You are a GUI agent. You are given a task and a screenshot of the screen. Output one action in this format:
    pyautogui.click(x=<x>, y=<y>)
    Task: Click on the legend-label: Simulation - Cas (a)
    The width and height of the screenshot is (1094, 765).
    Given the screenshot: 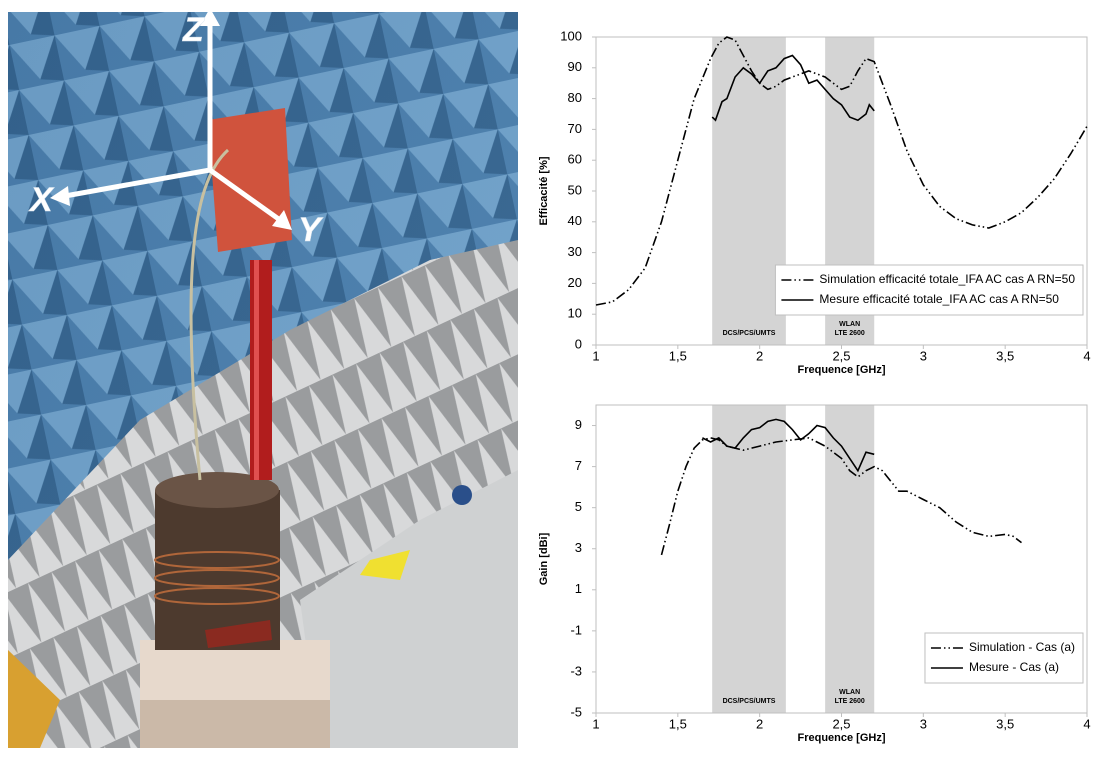 What is the action you would take?
    pyautogui.click(x=1022, y=647)
    